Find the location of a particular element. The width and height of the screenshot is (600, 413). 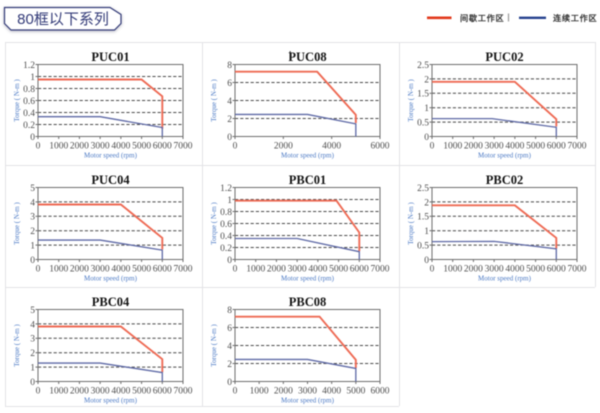

svg-text: PBC02 is located at coordinates (504, 180).